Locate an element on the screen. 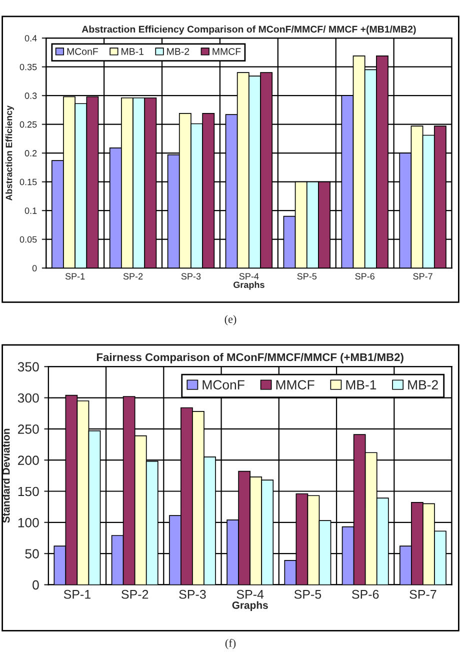 The height and width of the screenshot is (657, 461). text: (f) is located at coordinates (230, 644).